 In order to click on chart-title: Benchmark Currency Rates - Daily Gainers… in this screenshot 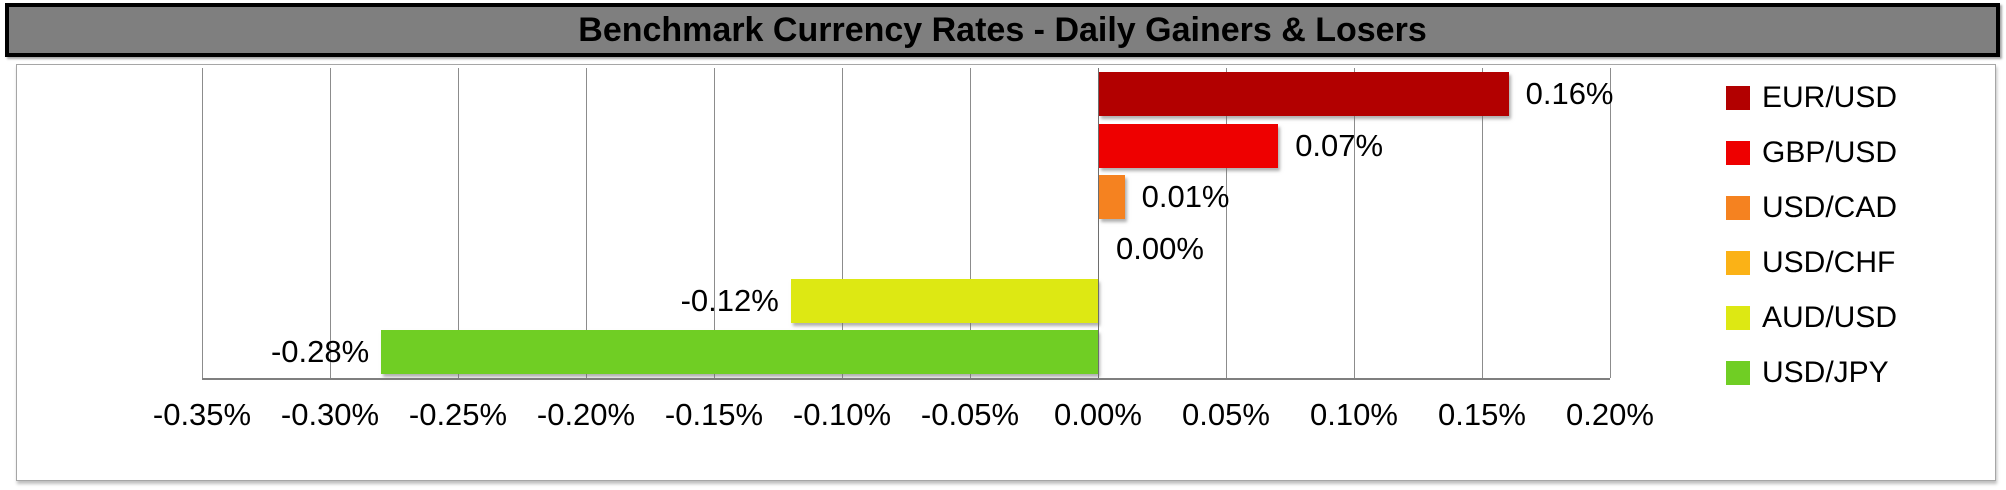, I will do `click(1002, 29)`.